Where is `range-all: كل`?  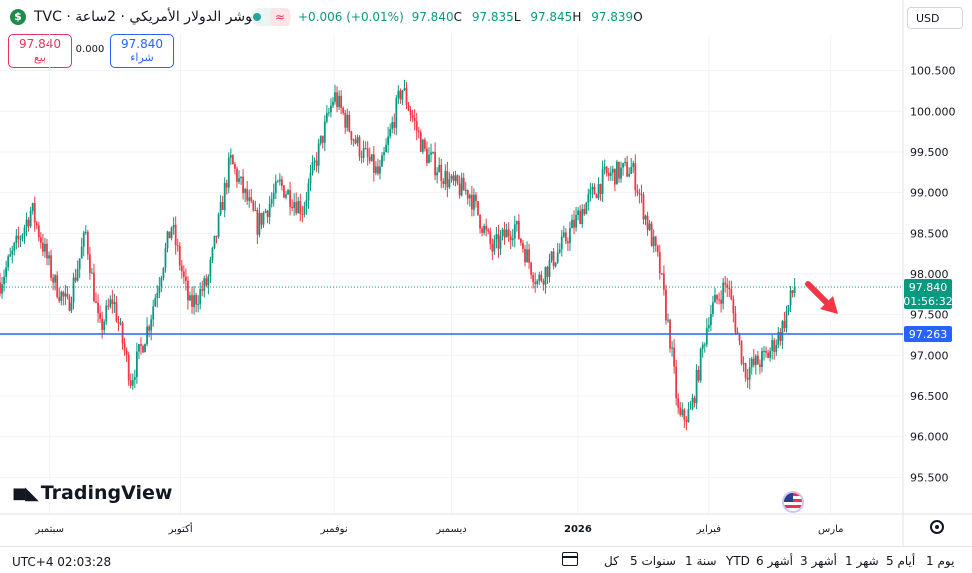
range-all: كل is located at coordinates (611, 561).